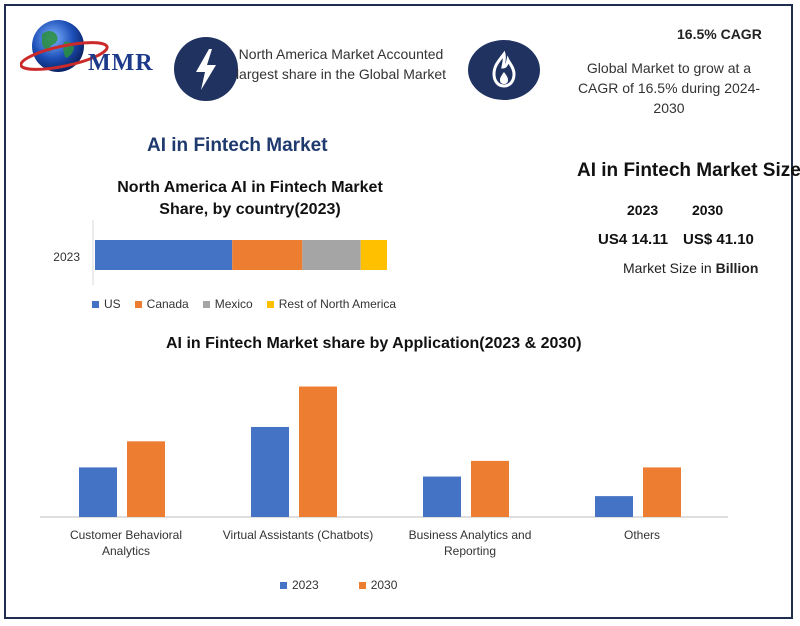 The height and width of the screenshot is (626, 800). I want to click on country-share-legend-item: US, so click(106, 304).